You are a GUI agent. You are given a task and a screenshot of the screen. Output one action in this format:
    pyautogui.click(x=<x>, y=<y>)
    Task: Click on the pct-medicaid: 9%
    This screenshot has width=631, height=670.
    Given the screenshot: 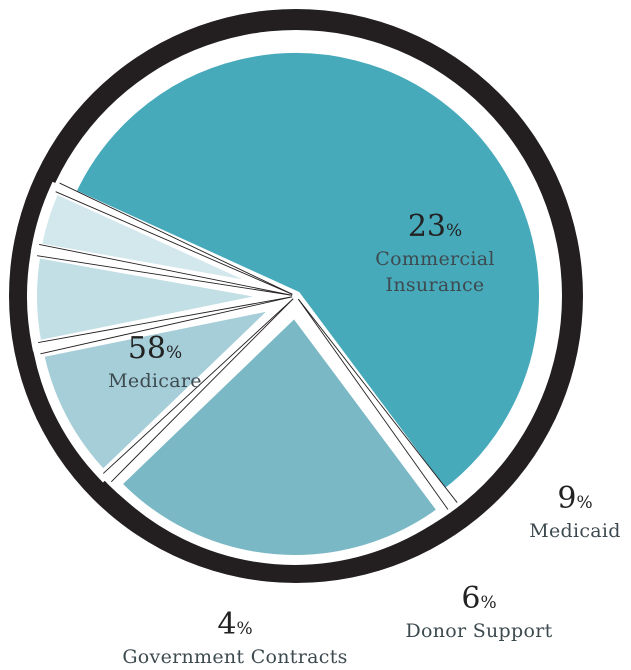 What is the action you would take?
    pyautogui.click(x=575, y=498)
    